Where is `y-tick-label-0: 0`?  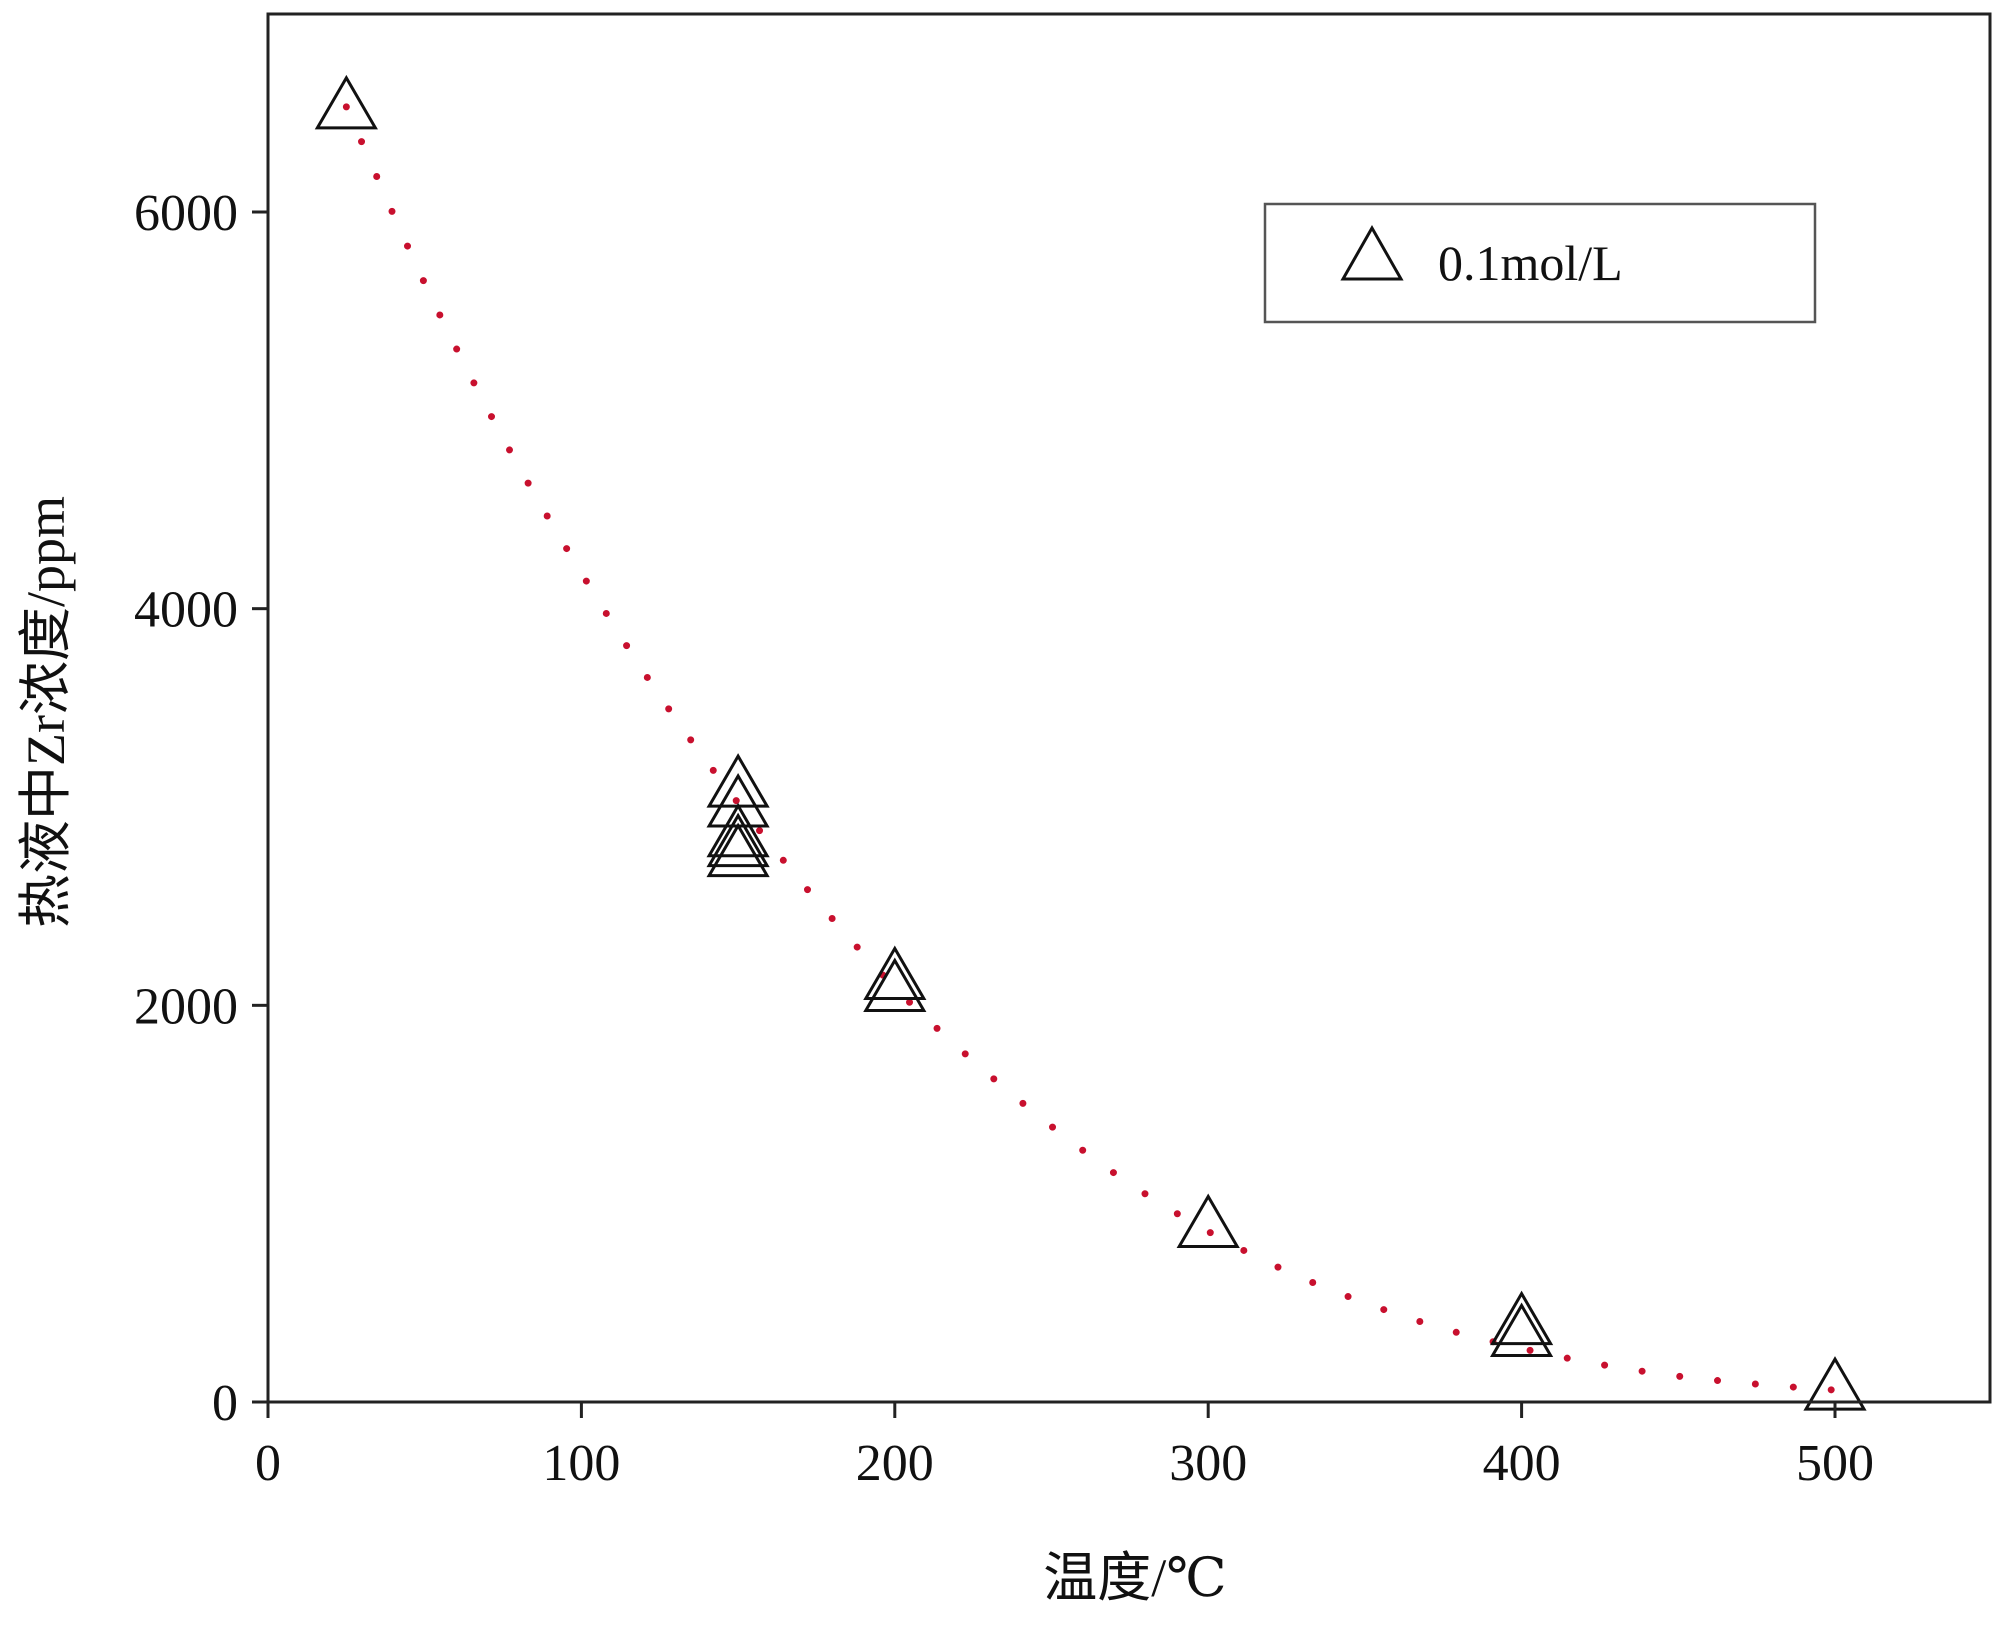 y-tick-label-0: 0 is located at coordinates (225, 1403).